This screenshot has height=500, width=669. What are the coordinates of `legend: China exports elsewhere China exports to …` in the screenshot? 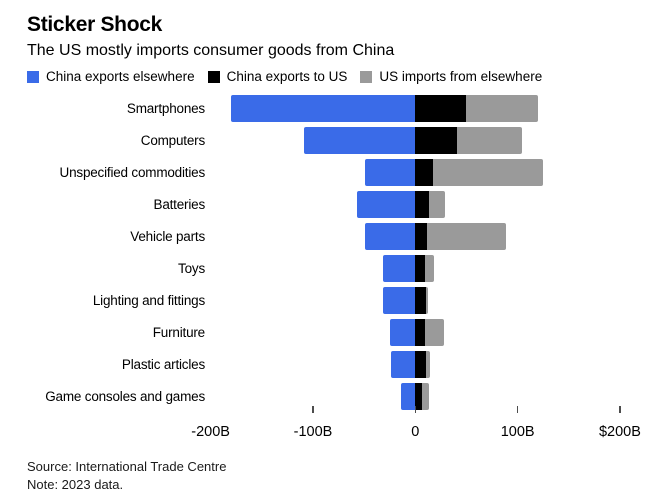 It's located at (284, 76).